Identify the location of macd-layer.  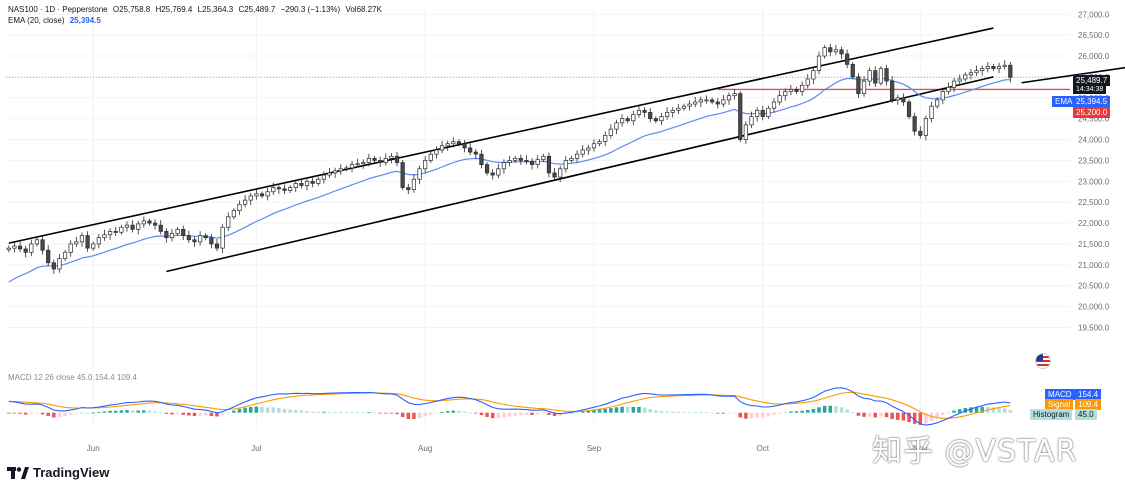
(510, 406).